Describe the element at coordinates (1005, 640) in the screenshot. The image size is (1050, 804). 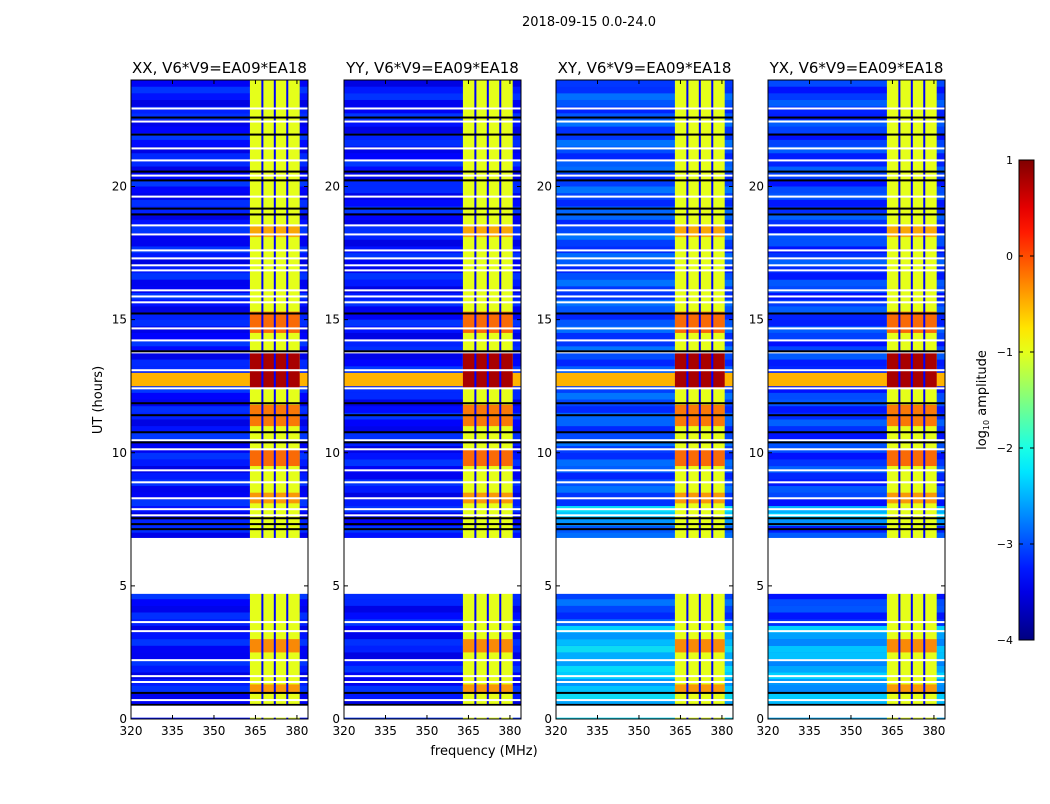
I see `colorbar-tick-label: −4` at that location.